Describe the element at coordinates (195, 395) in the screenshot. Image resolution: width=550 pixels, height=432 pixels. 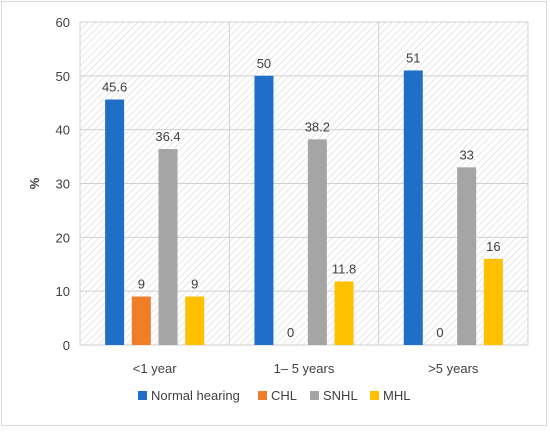
I see `legend-label: Normal hearing` at that location.